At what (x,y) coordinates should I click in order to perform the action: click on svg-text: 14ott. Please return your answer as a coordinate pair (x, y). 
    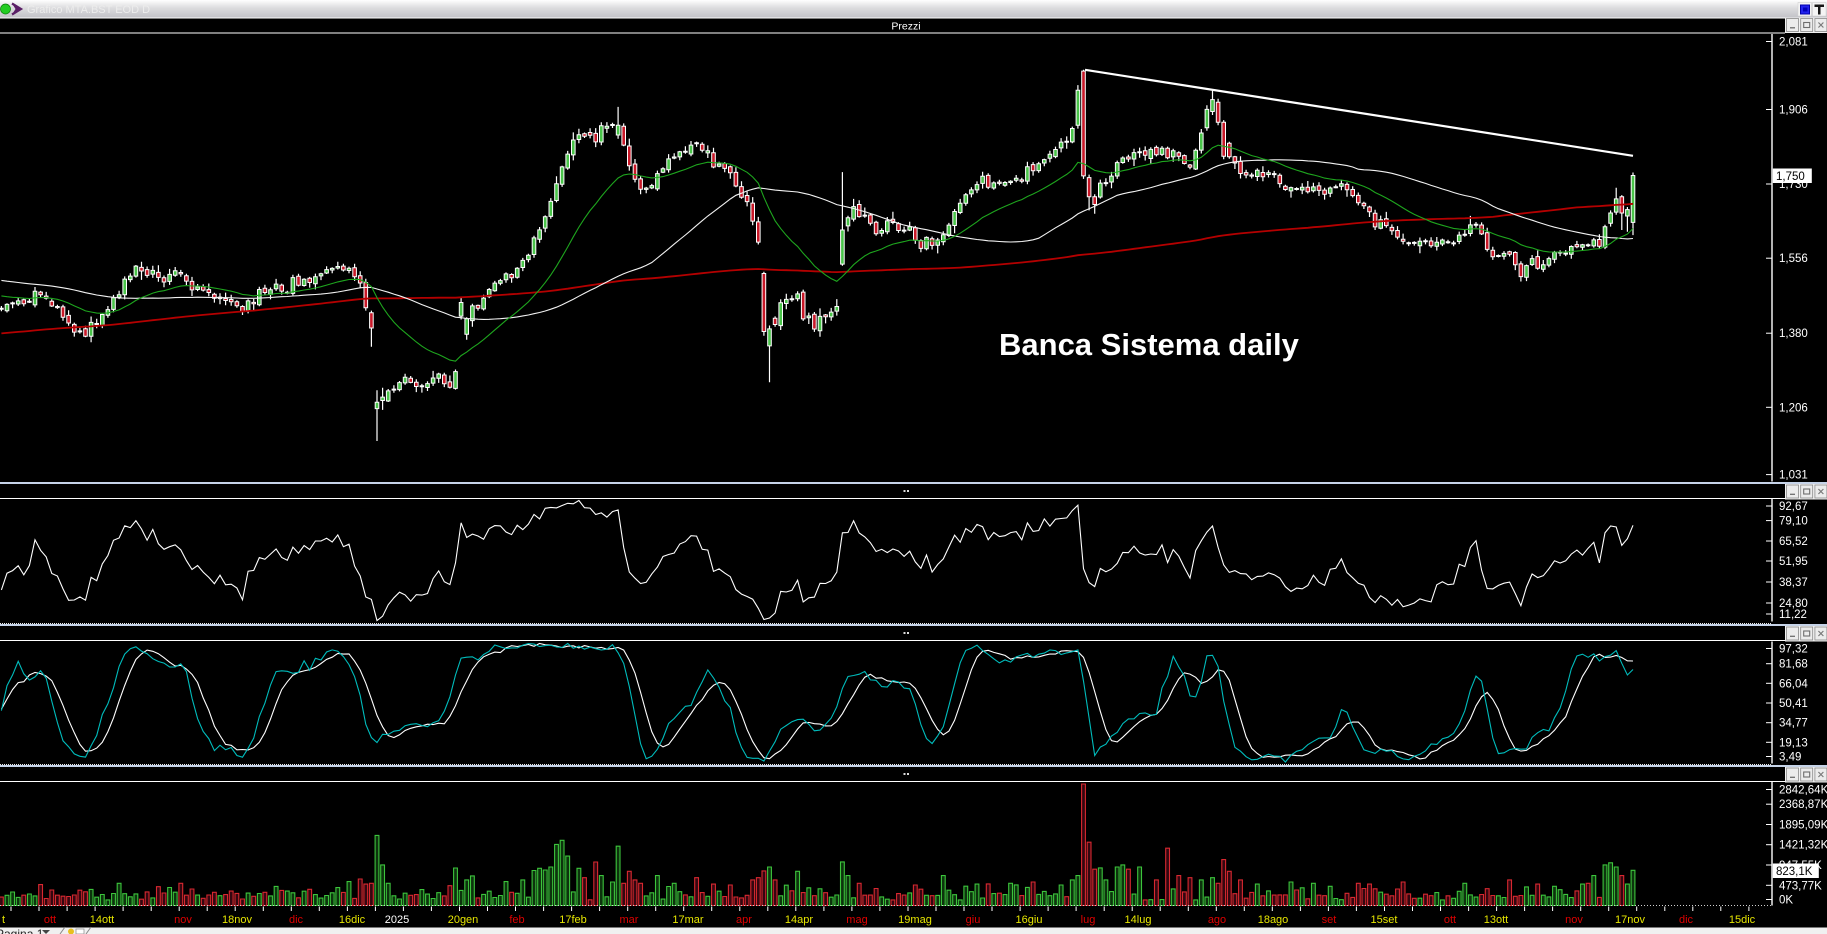
    Looking at the image, I should click on (102, 920).